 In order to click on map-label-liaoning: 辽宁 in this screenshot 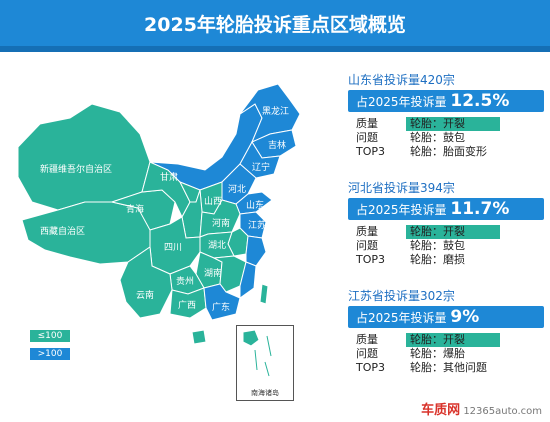, I will do `click(261, 167)`.